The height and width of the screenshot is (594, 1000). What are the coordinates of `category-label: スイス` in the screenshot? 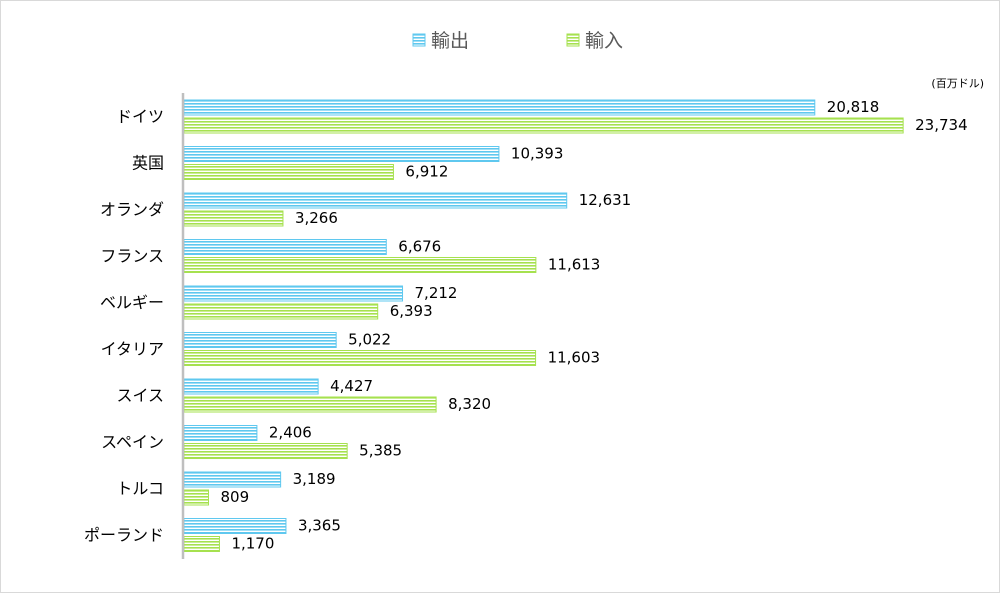 It's located at (140, 395).